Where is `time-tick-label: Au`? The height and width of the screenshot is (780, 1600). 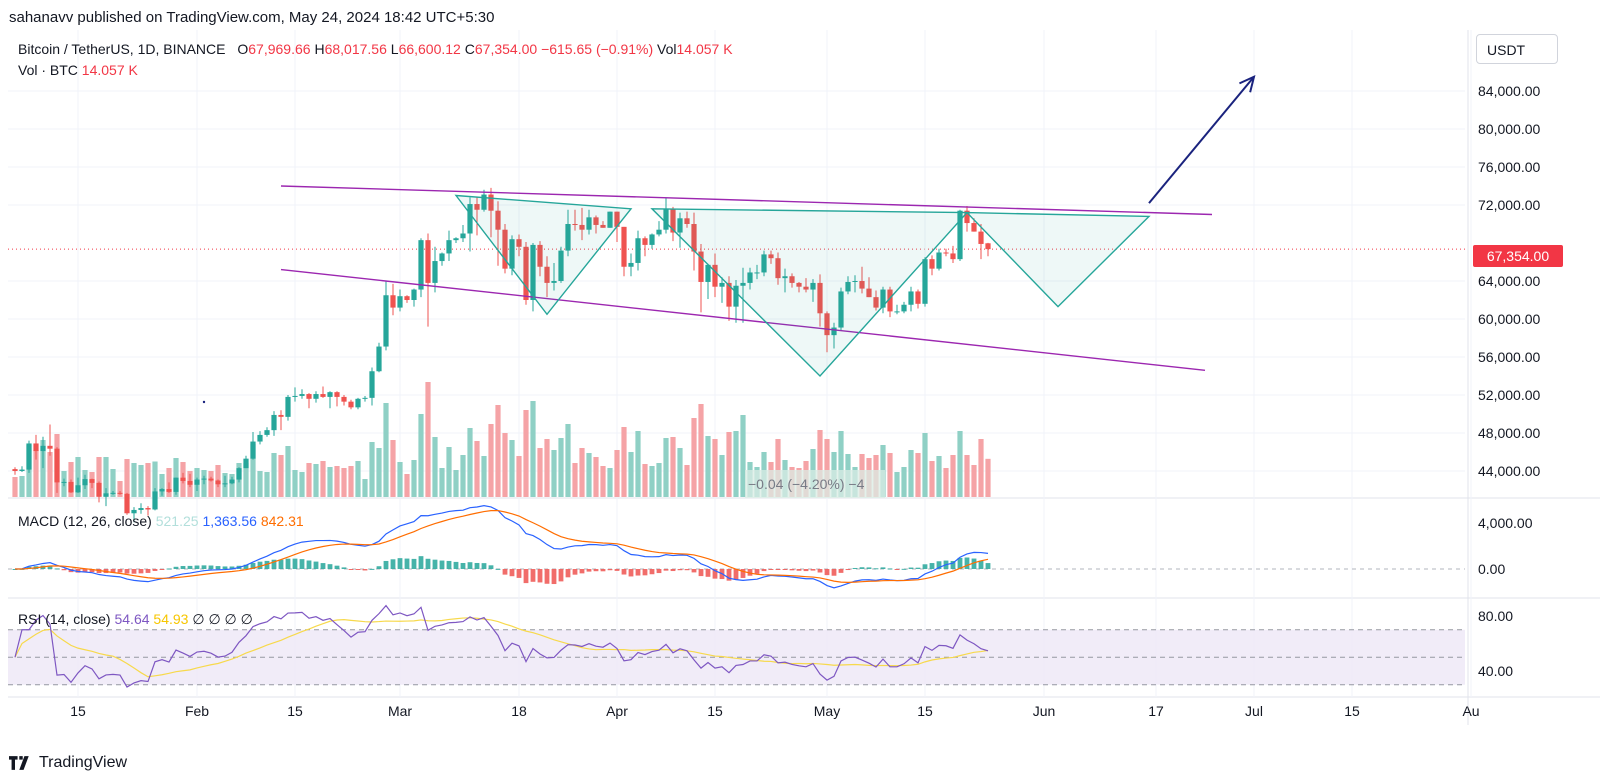
time-tick-label: Au is located at coordinates (1470, 711).